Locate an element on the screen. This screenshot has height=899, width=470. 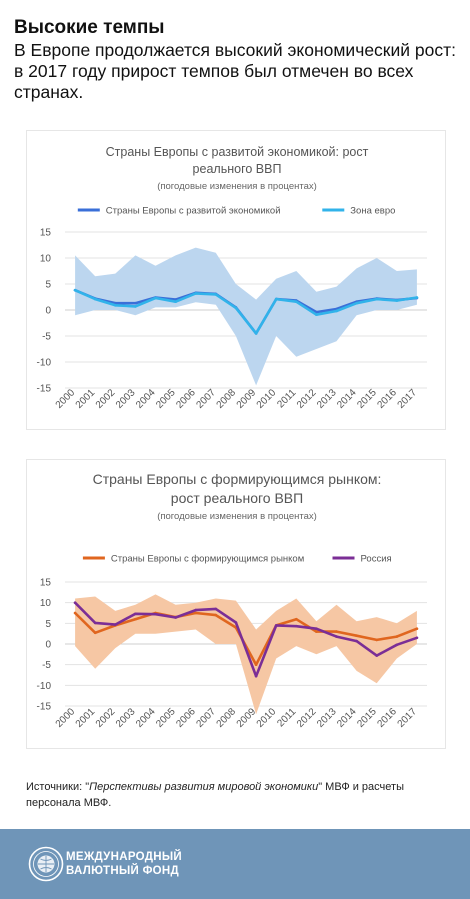
source-prefix: Источники: " is located at coordinates (58, 787).